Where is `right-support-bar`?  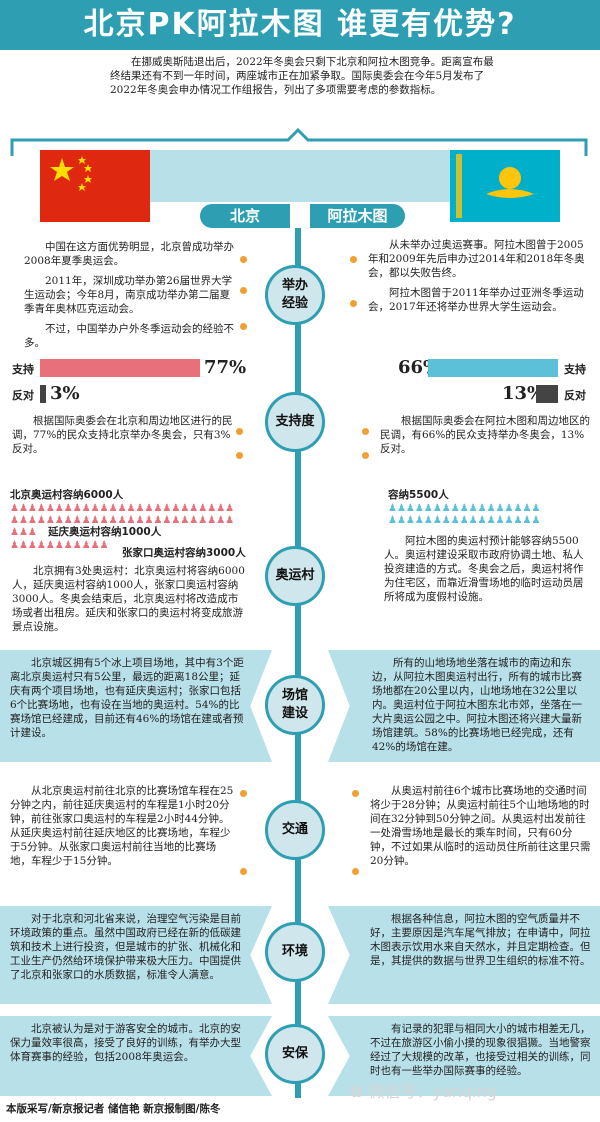 right-support-bar is located at coordinates (493, 368).